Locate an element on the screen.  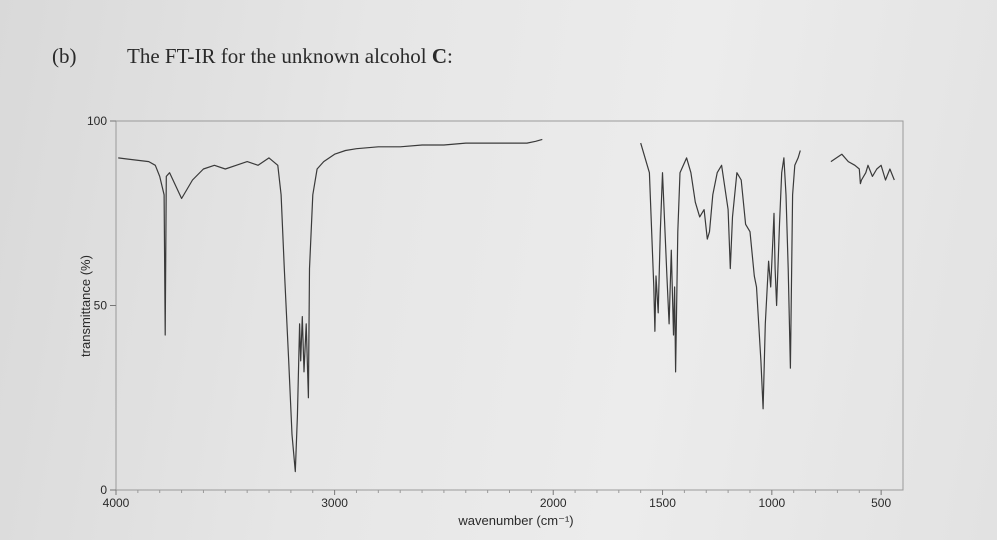
x-axis: 4000 3000 2000 1500 1000 500 is located at coordinates (497, 500).